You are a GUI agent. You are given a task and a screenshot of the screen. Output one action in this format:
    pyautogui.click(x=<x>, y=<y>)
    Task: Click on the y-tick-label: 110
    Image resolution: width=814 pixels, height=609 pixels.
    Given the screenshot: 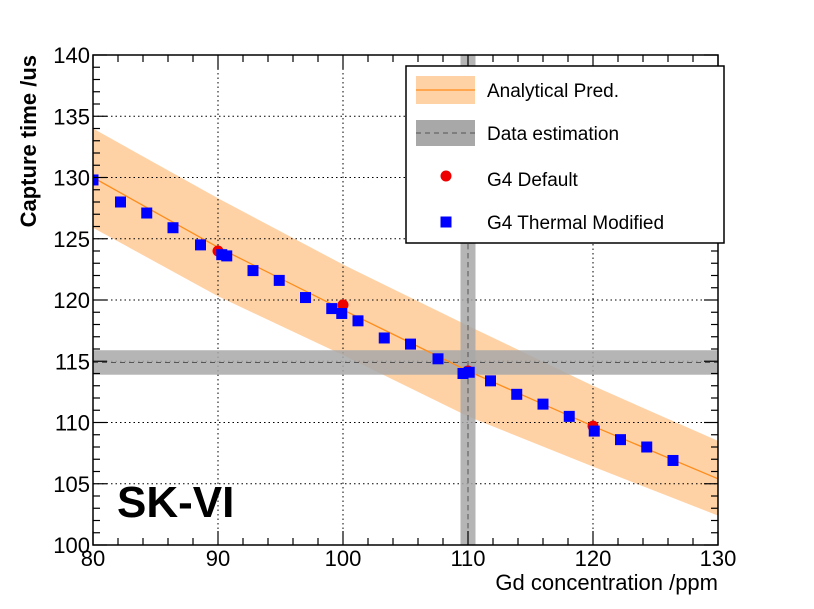 What is the action you would take?
    pyautogui.click(x=72, y=423)
    